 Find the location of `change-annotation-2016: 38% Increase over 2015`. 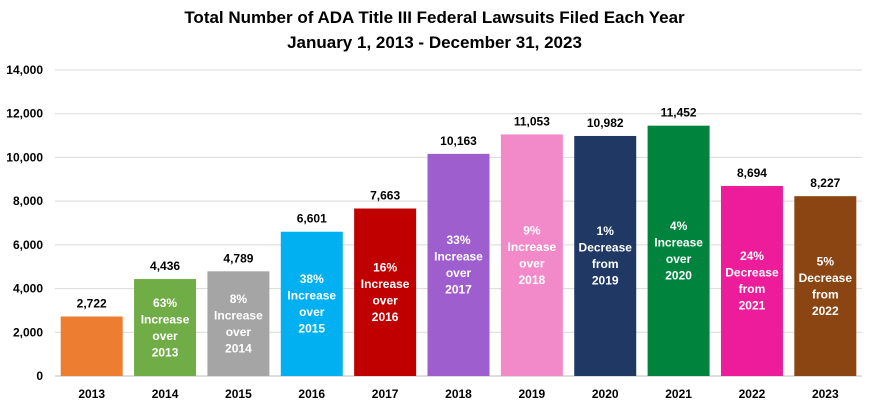

change-annotation-2016: 38% Increase over 2015 is located at coordinates (311, 304).